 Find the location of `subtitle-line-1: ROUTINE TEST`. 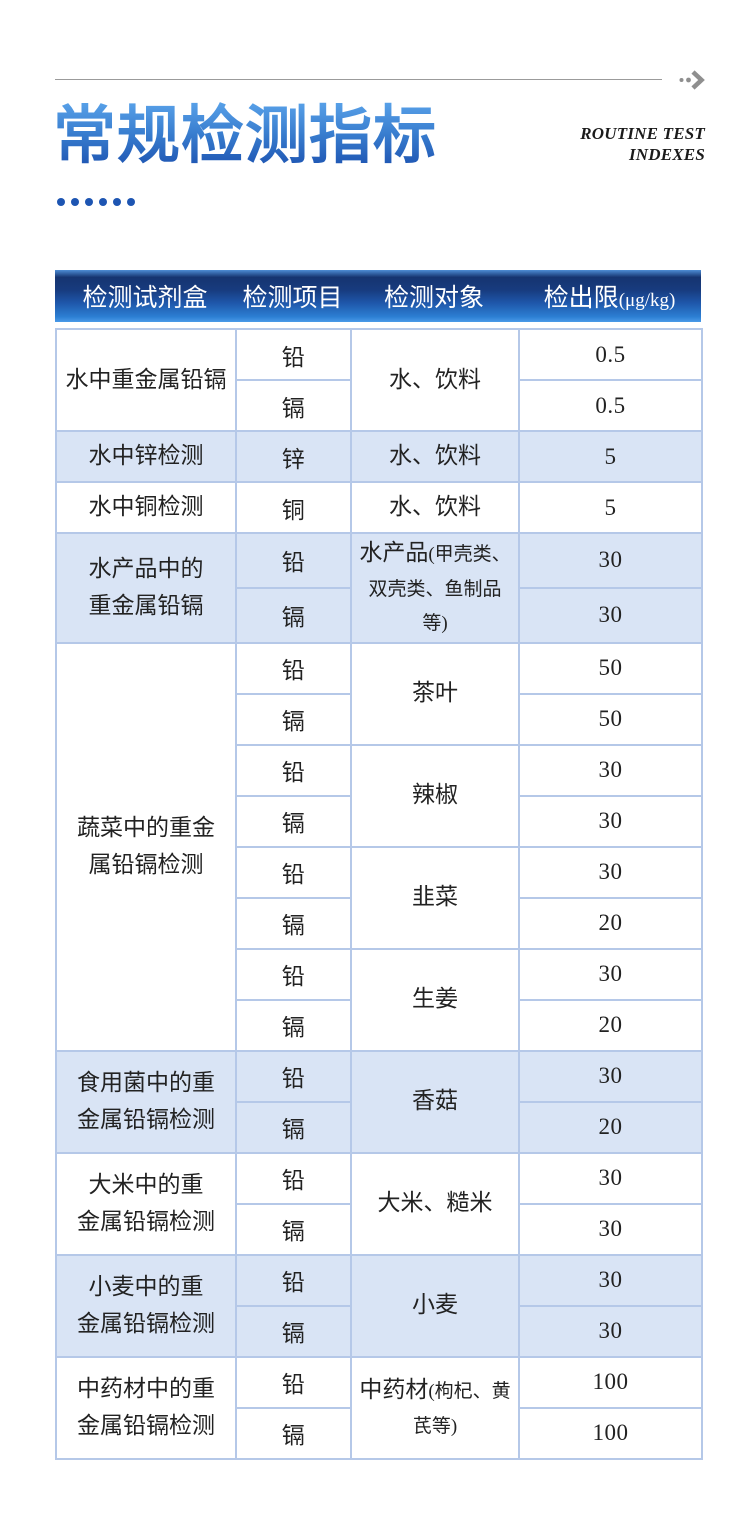

subtitle-line-1: ROUTINE TEST is located at coordinates (642, 133).